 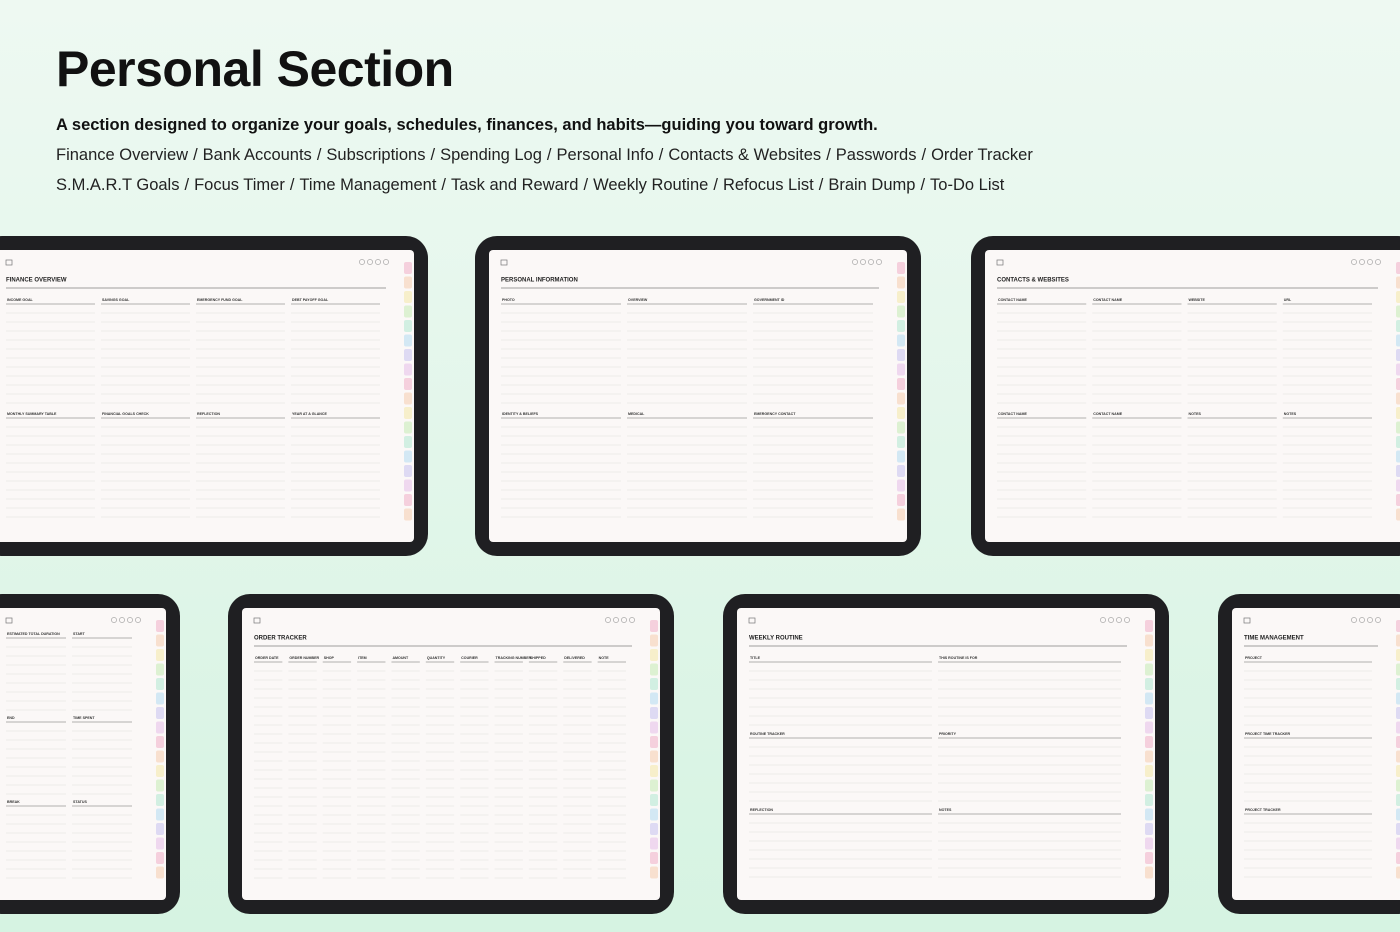 What do you see at coordinates (967, 185) in the screenshot?
I see `feature-item: To-Do List` at bounding box center [967, 185].